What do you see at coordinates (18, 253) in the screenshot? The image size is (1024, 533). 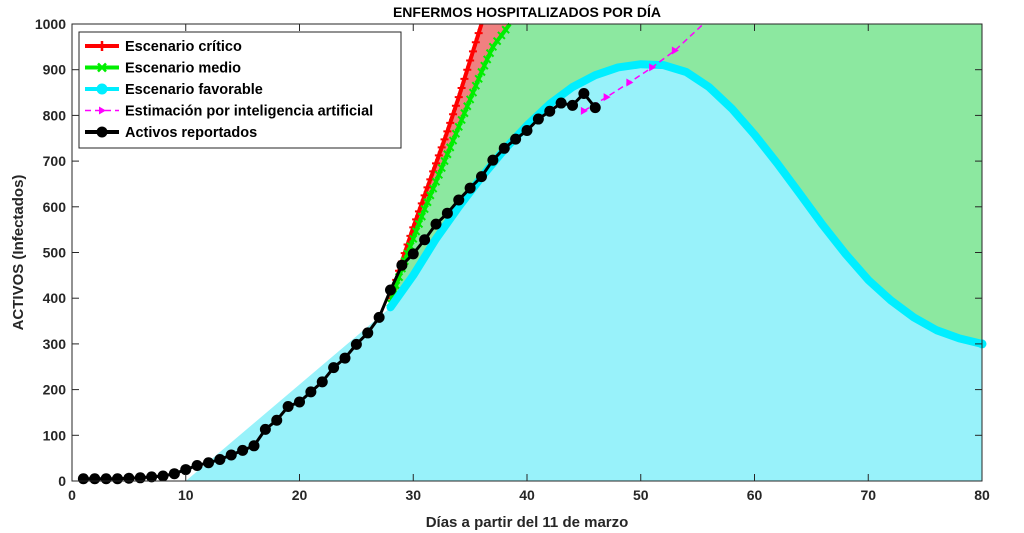 I see `y-axis-title: ACTIVOS (Infectados)` at bounding box center [18, 253].